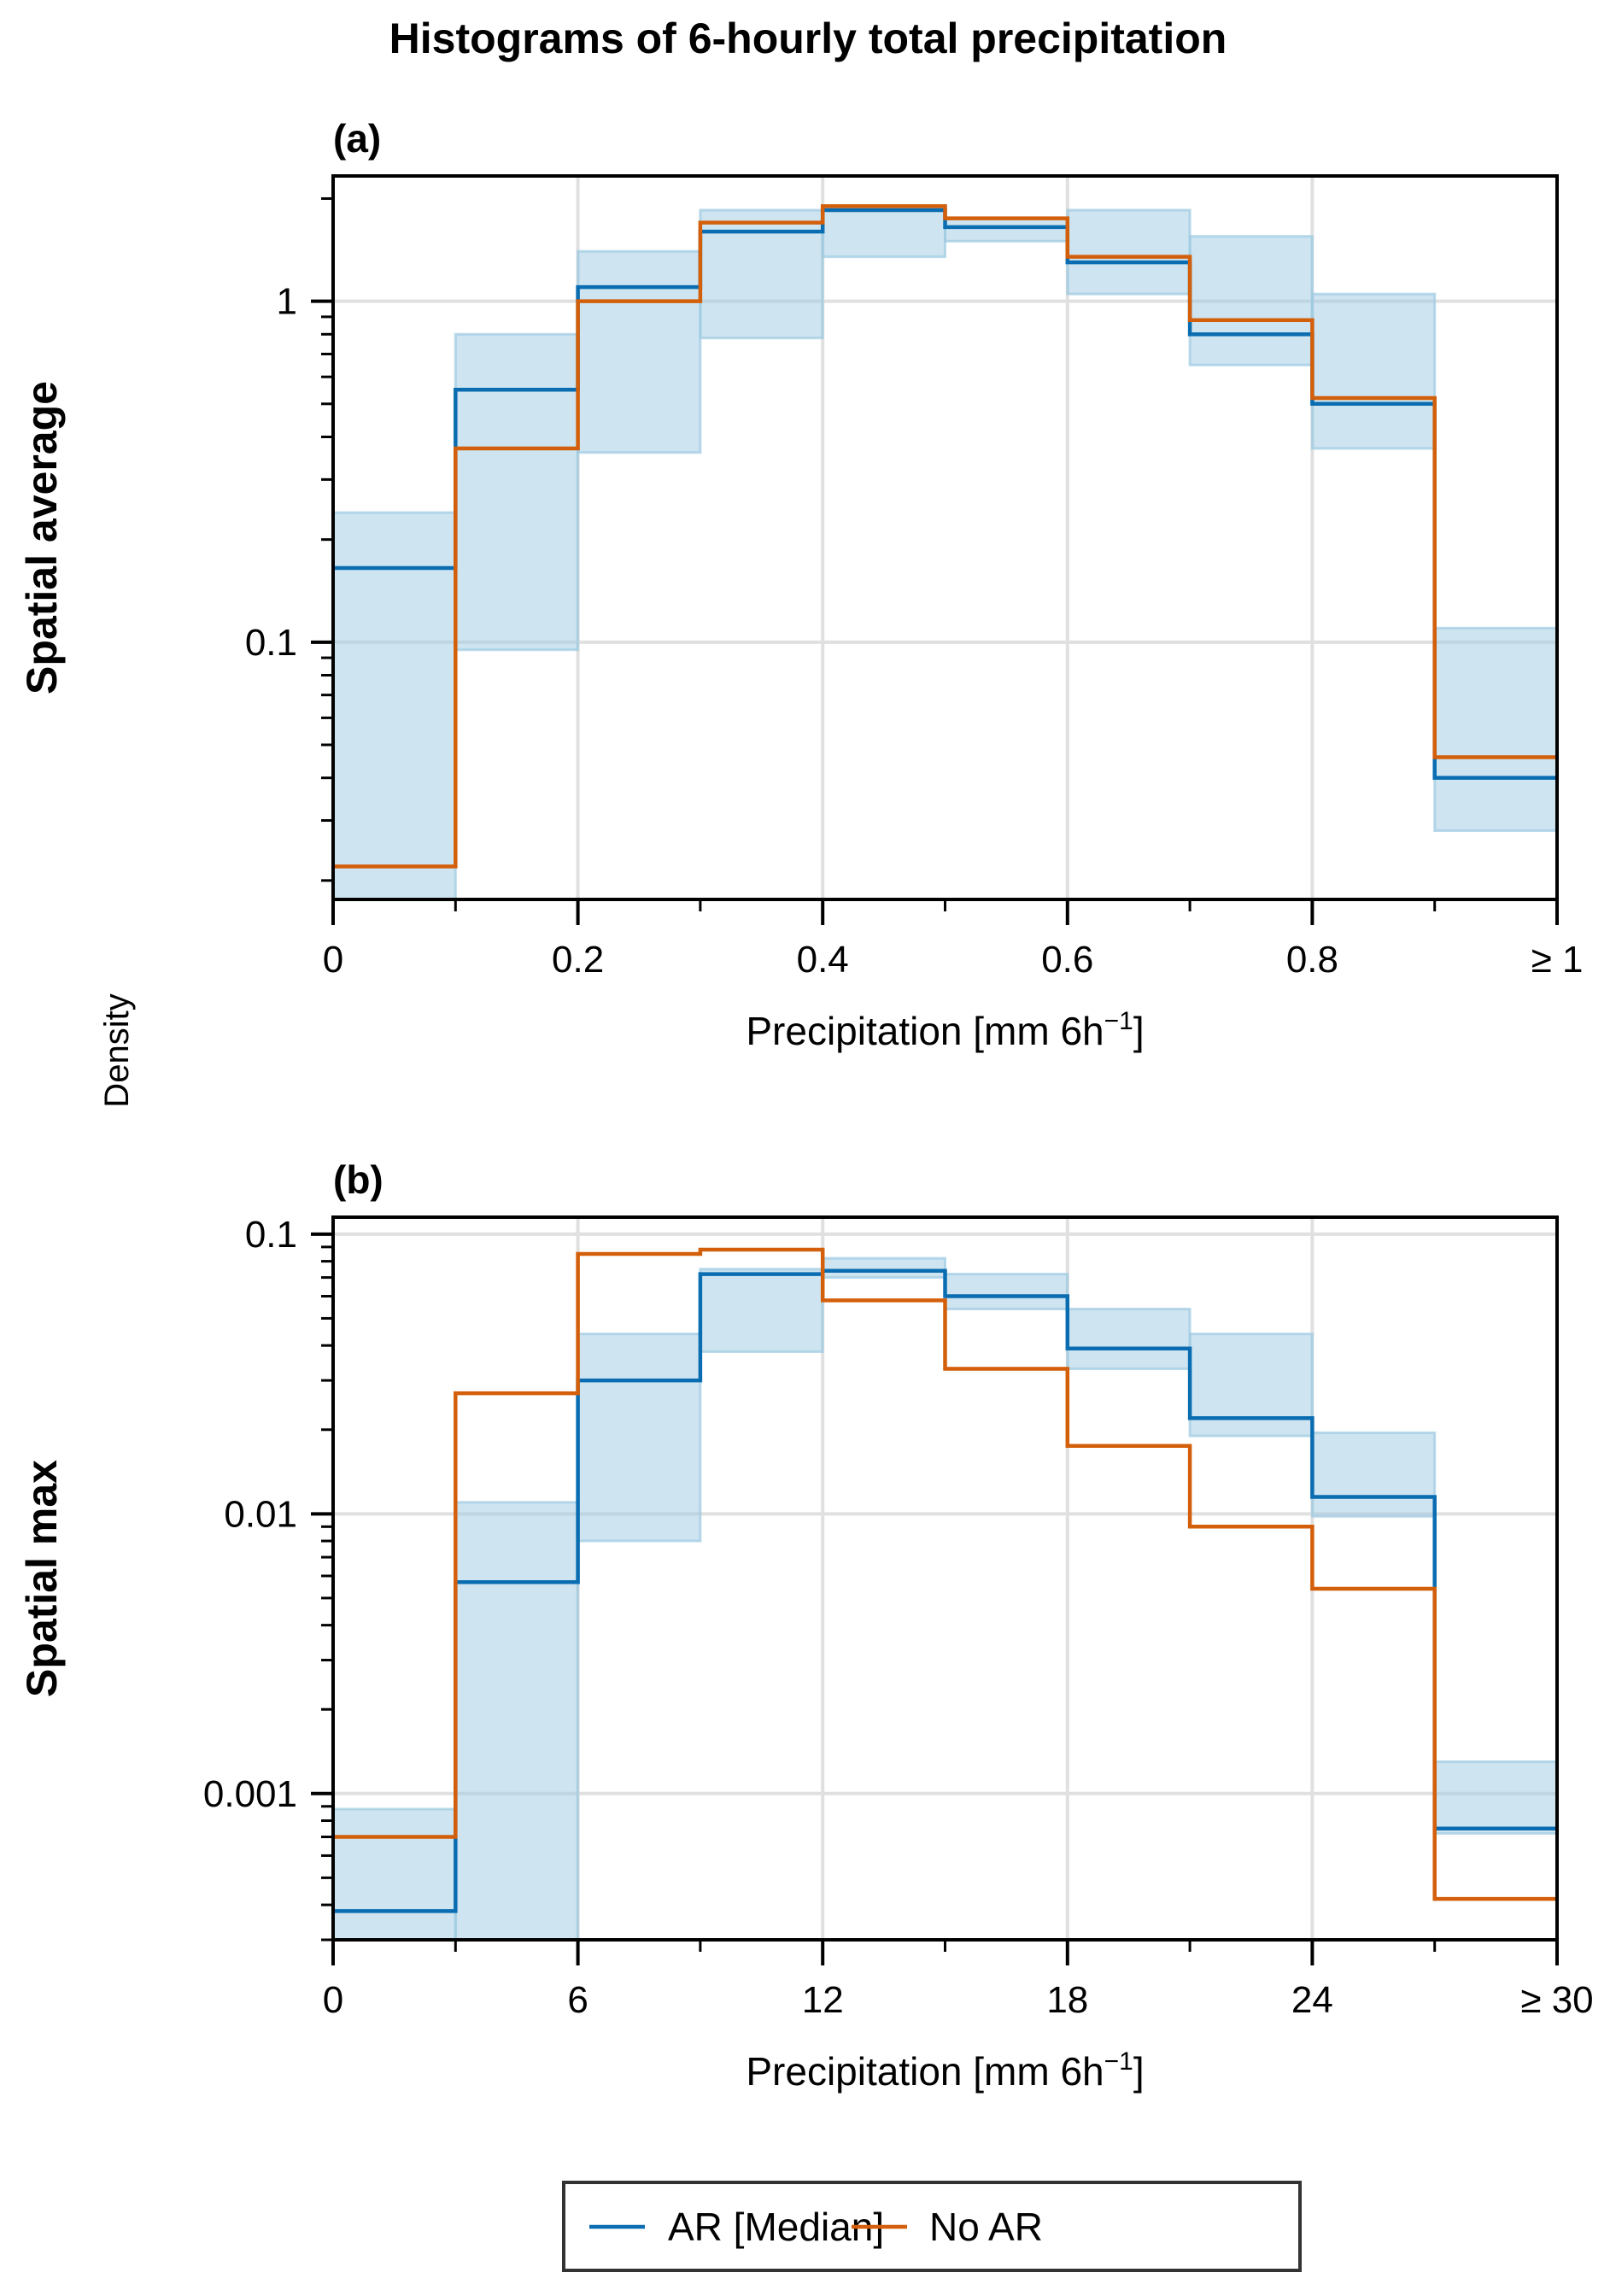 The image size is (1616, 2296). I want to click on x-axis: 0 6 12 18 24 ≥ 30, so click(958, 1980).